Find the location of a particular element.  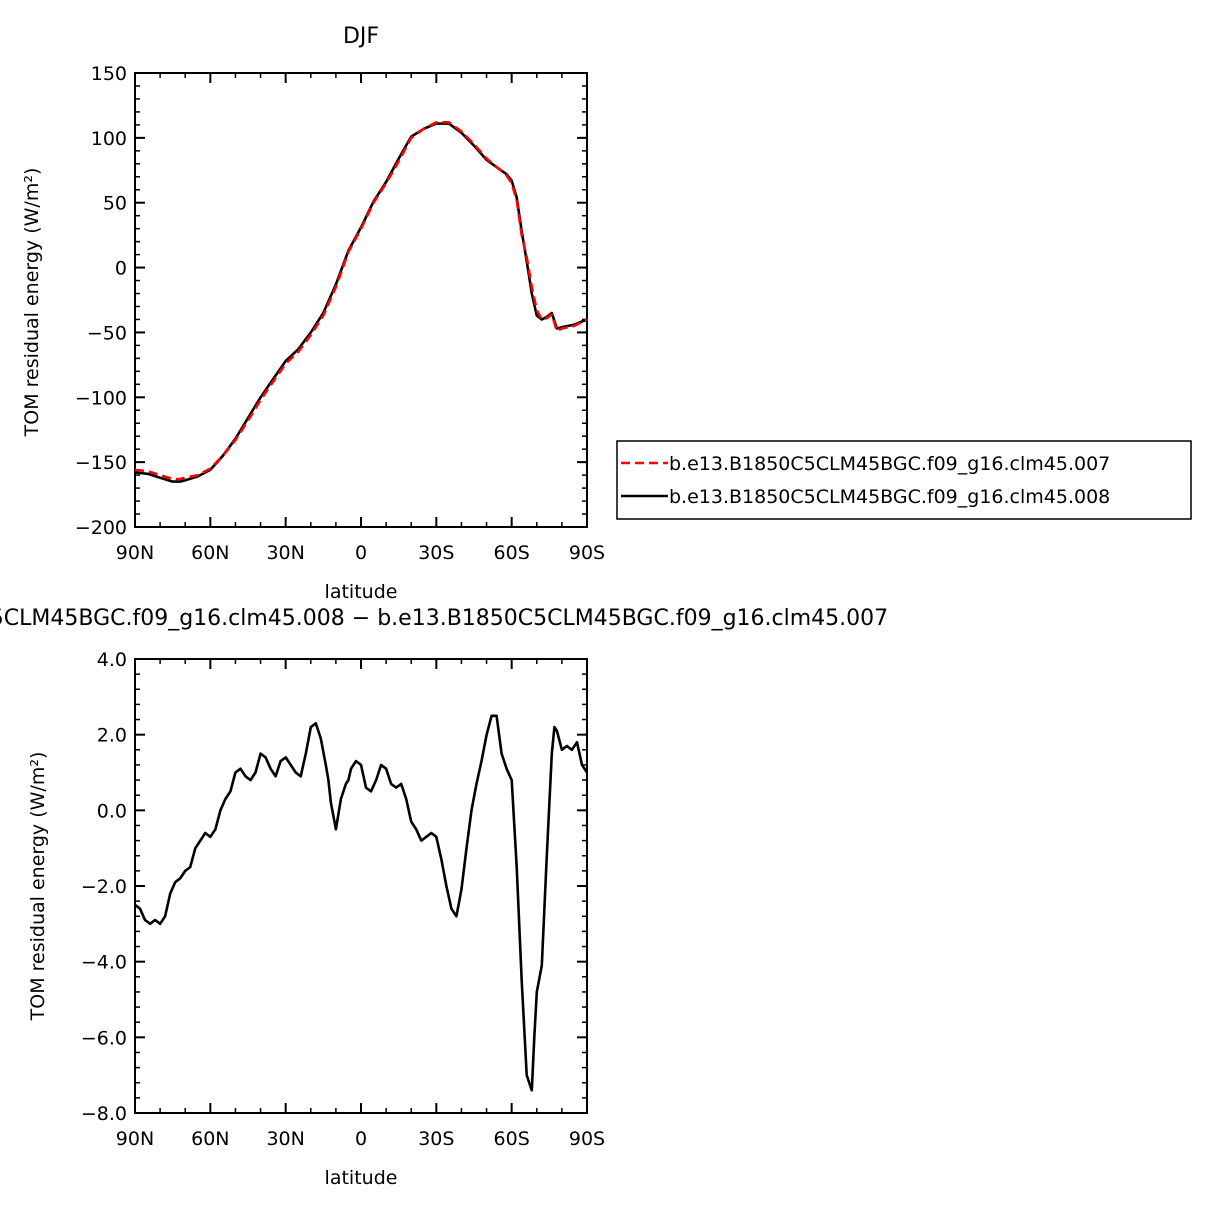

panel-bottom-y-tick-label: −4.0 is located at coordinates (104, 963).